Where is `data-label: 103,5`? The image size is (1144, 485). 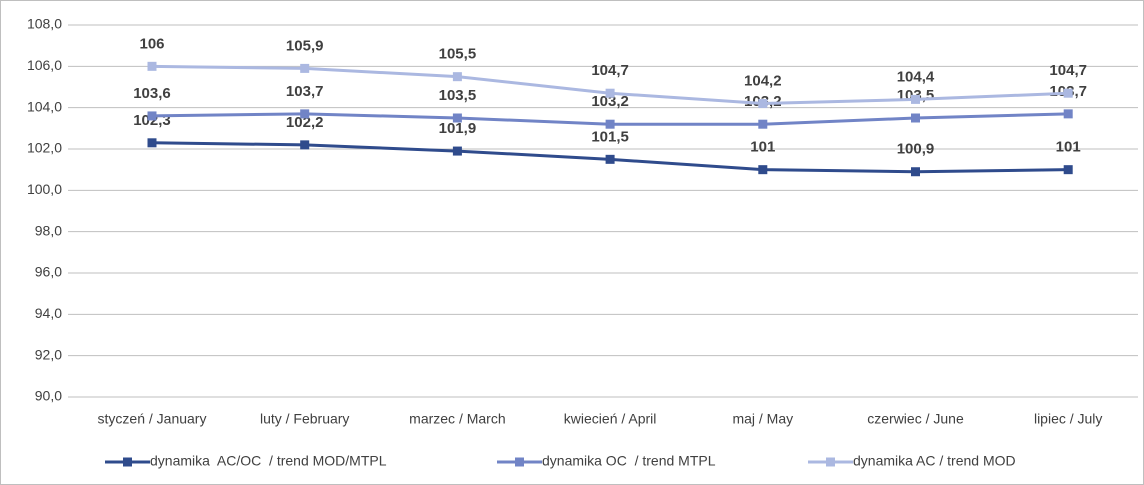 data-label: 103,5 is located at coordinates (458, 95).